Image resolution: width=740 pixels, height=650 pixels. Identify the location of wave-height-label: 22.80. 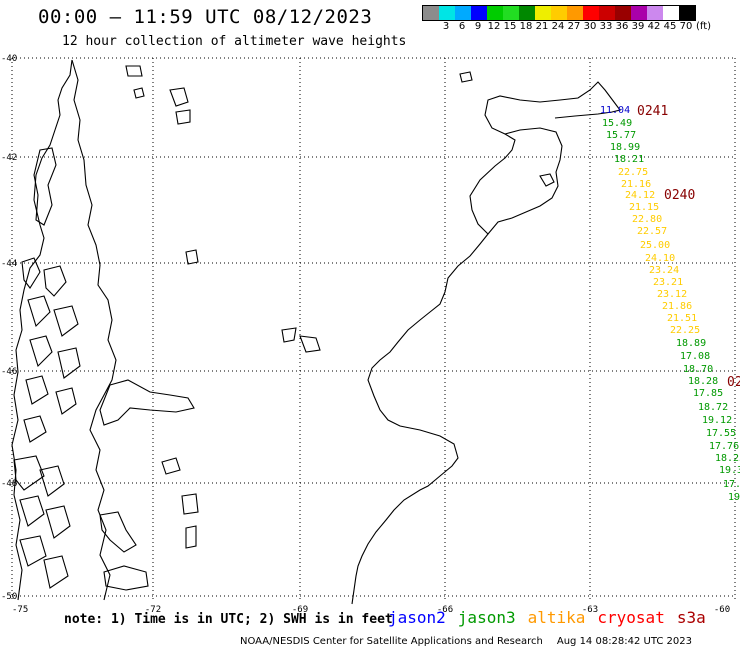
(647, 219).